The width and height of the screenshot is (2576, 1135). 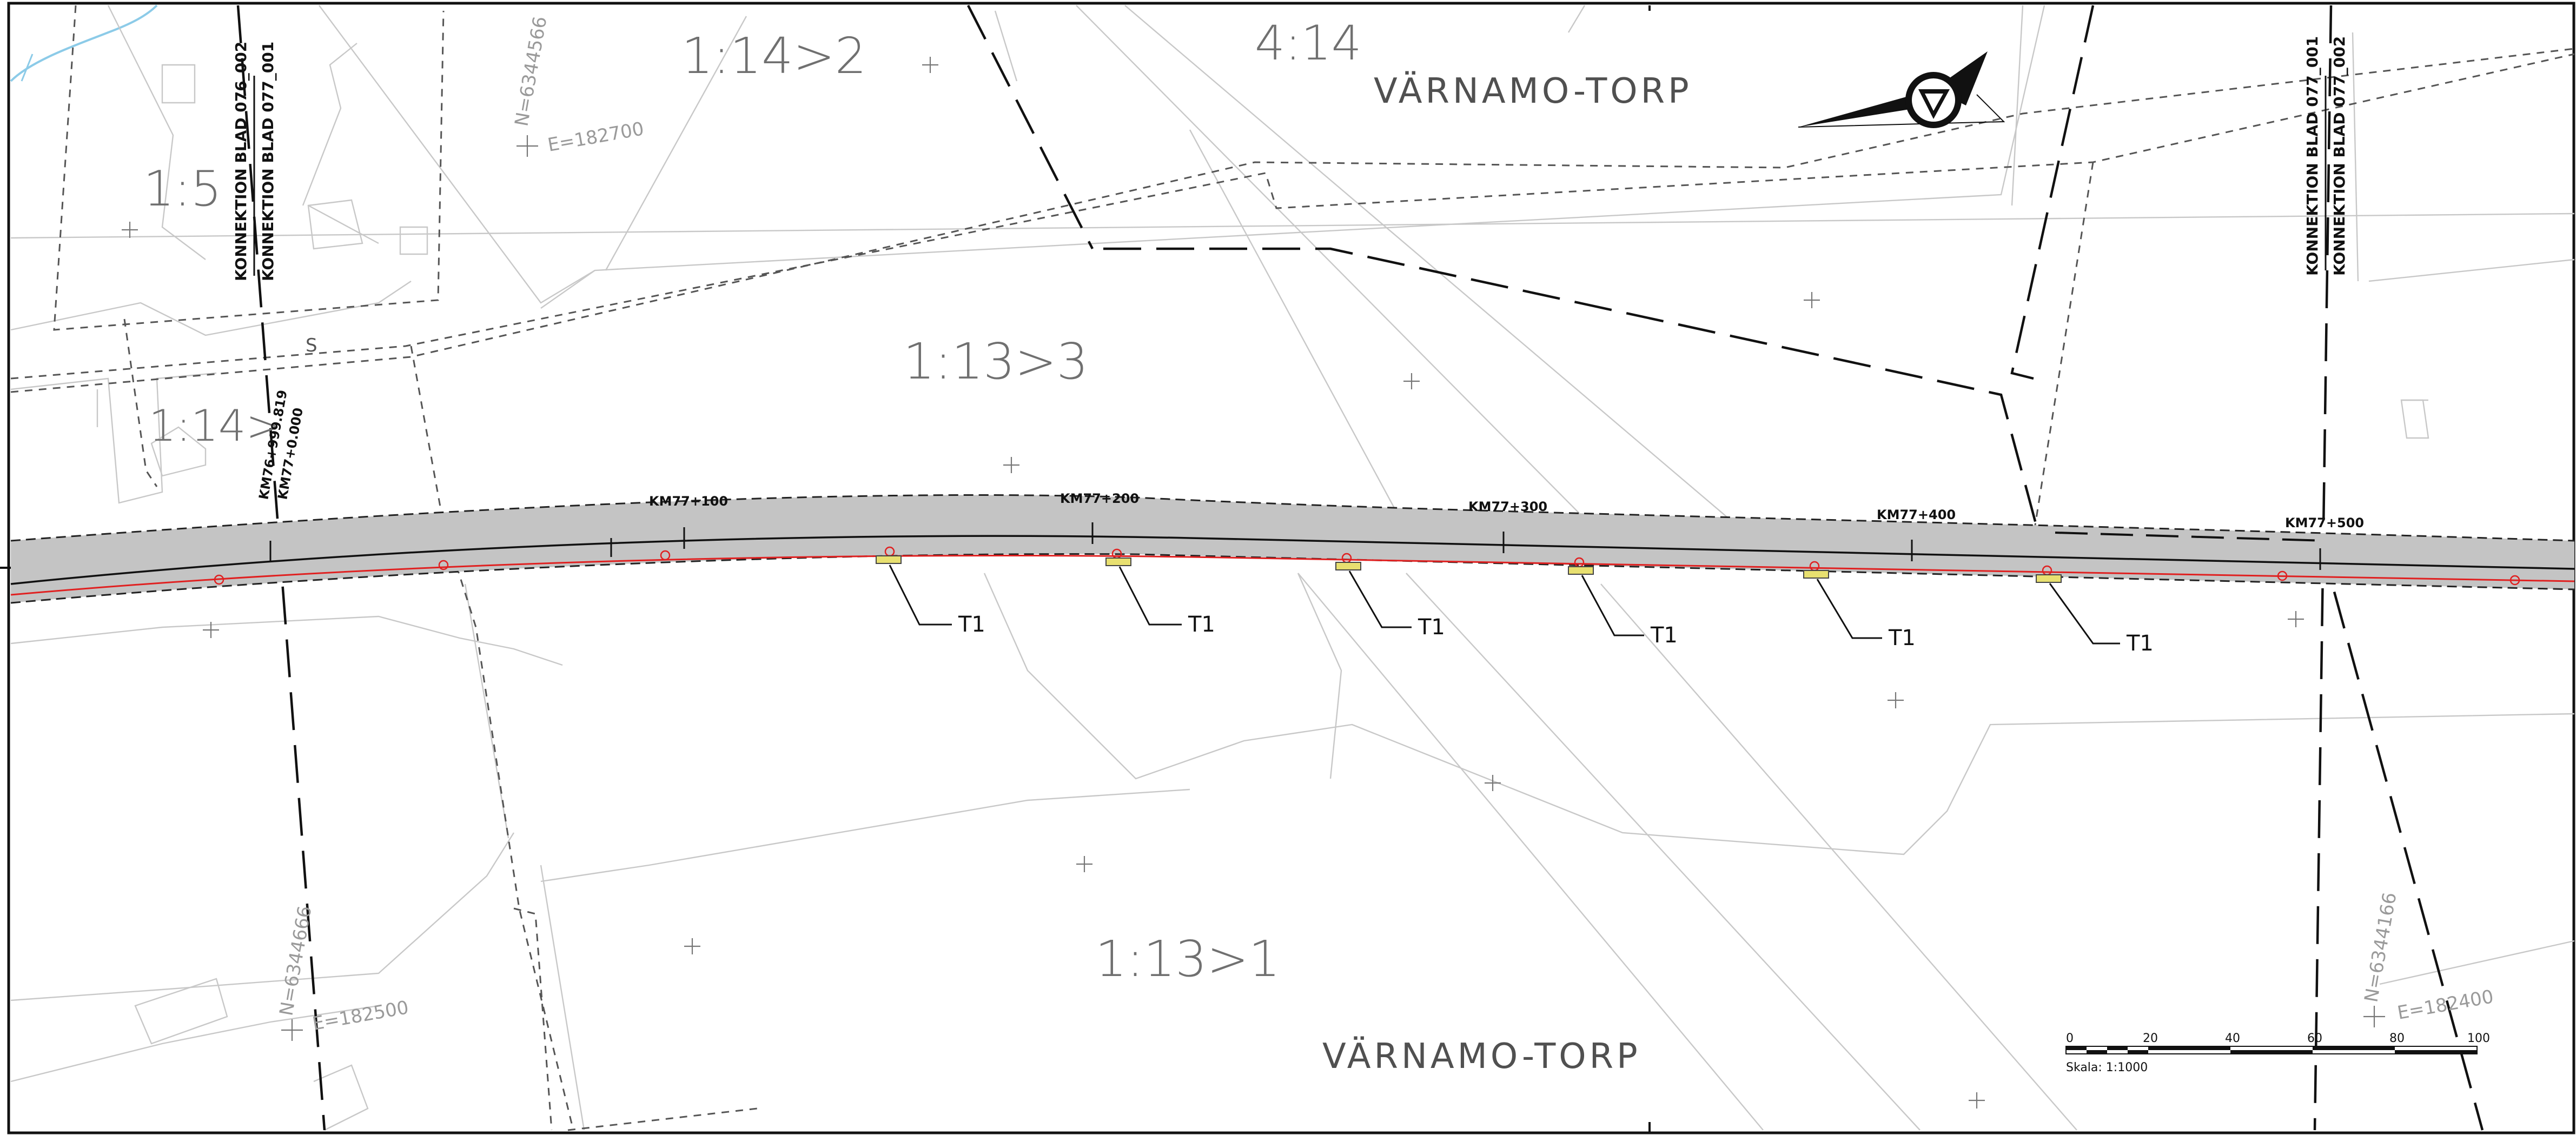 What do you see at coordinates (2277, 1053) in the screenshot?
I see `scale-bar: 0 20 40 60 80 100 Skala: 1:1000` at bounding box center [2277, 1053].